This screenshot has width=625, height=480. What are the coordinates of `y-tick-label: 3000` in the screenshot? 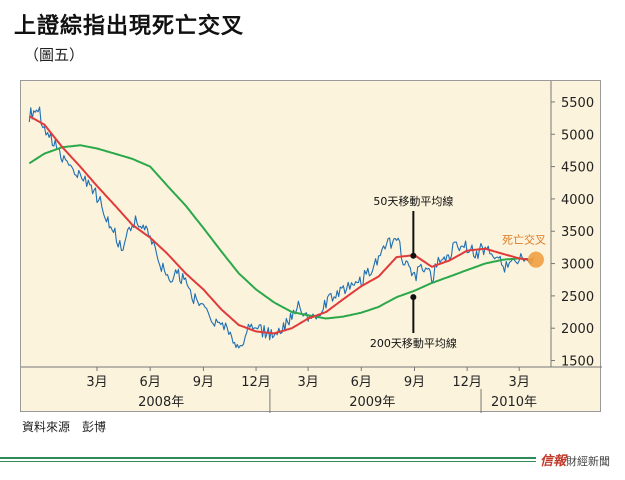 It's located at (577, 265).